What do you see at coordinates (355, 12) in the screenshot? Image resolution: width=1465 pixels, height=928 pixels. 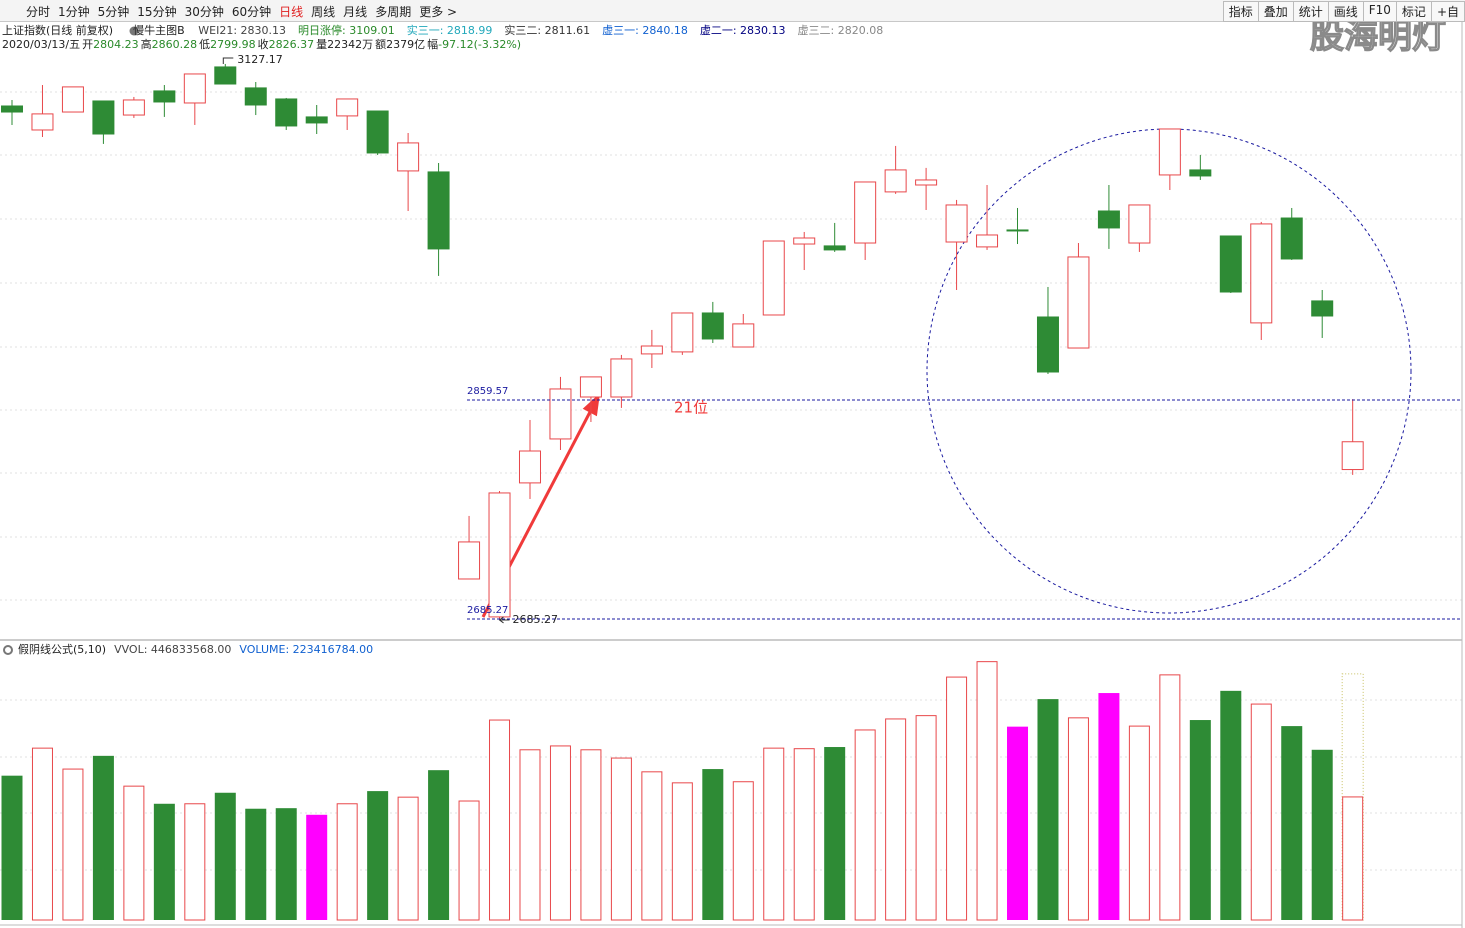 I see `period-tab: 月线` at bounding box center [355, 12].